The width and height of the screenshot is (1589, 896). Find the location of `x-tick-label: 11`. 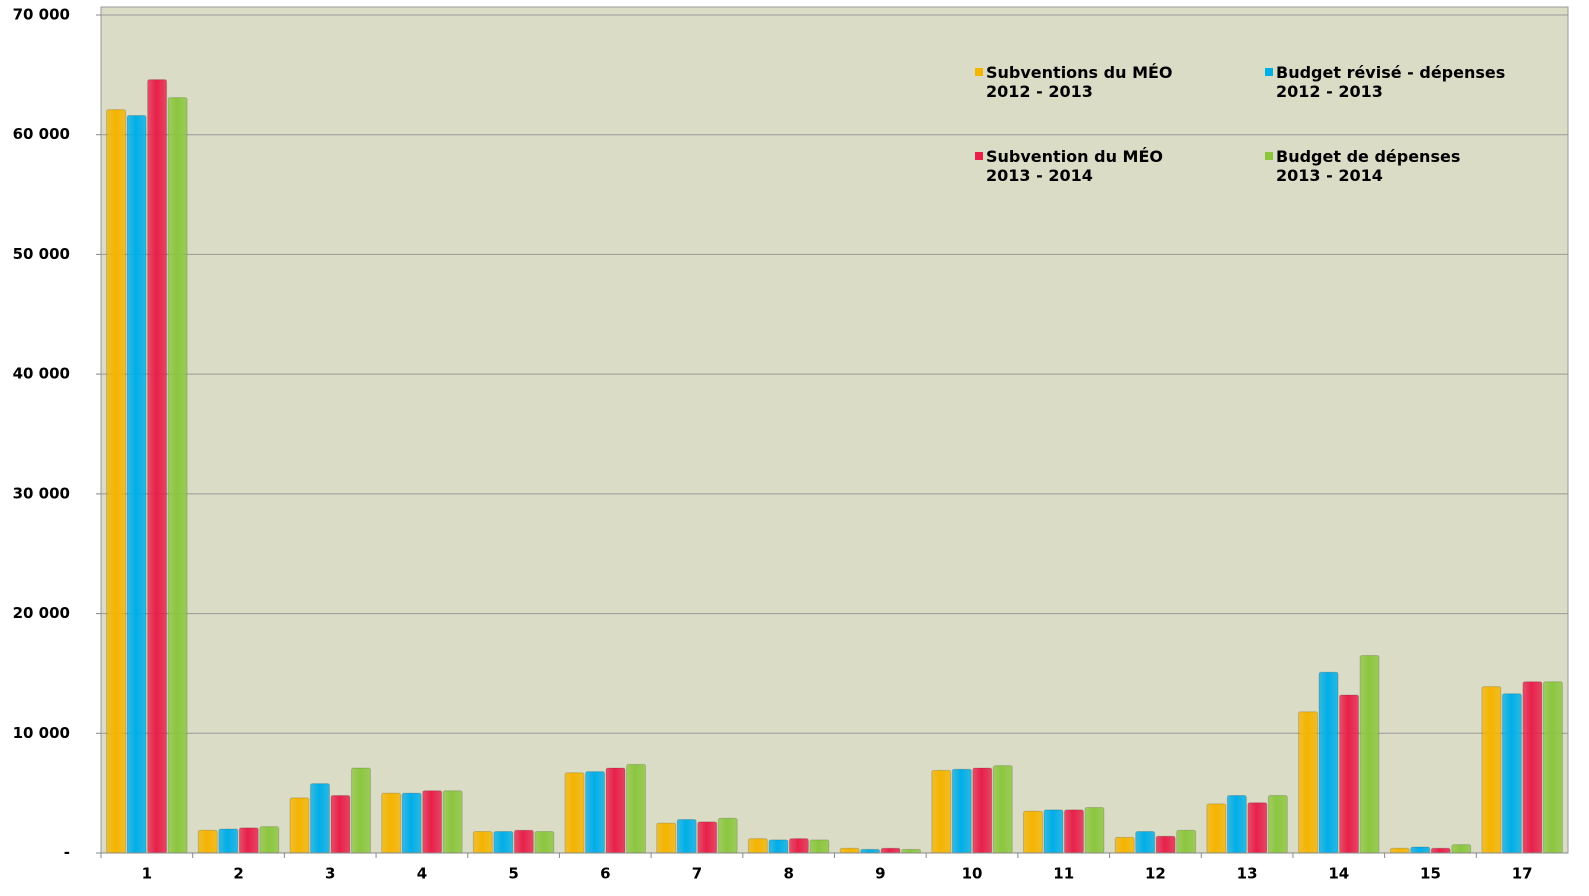

x-tick-label: 11 is located at coordinates (1063, 874).